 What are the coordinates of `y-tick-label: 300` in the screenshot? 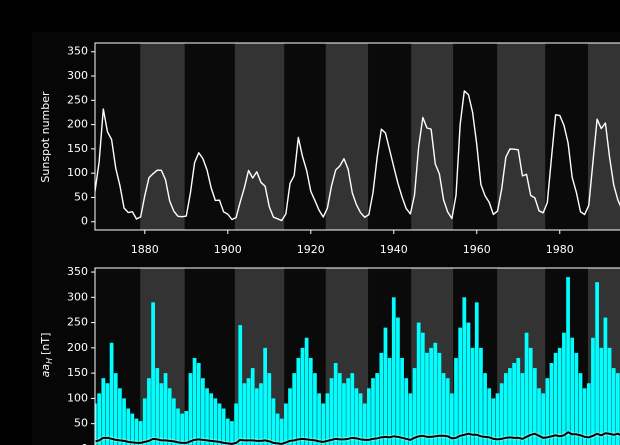 It's located at (77, 296).